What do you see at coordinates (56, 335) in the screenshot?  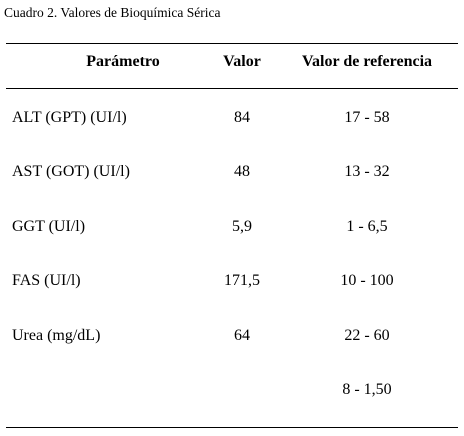 I see `table-cell: Urea (mg/dL)` at bounding box center [56, 335].